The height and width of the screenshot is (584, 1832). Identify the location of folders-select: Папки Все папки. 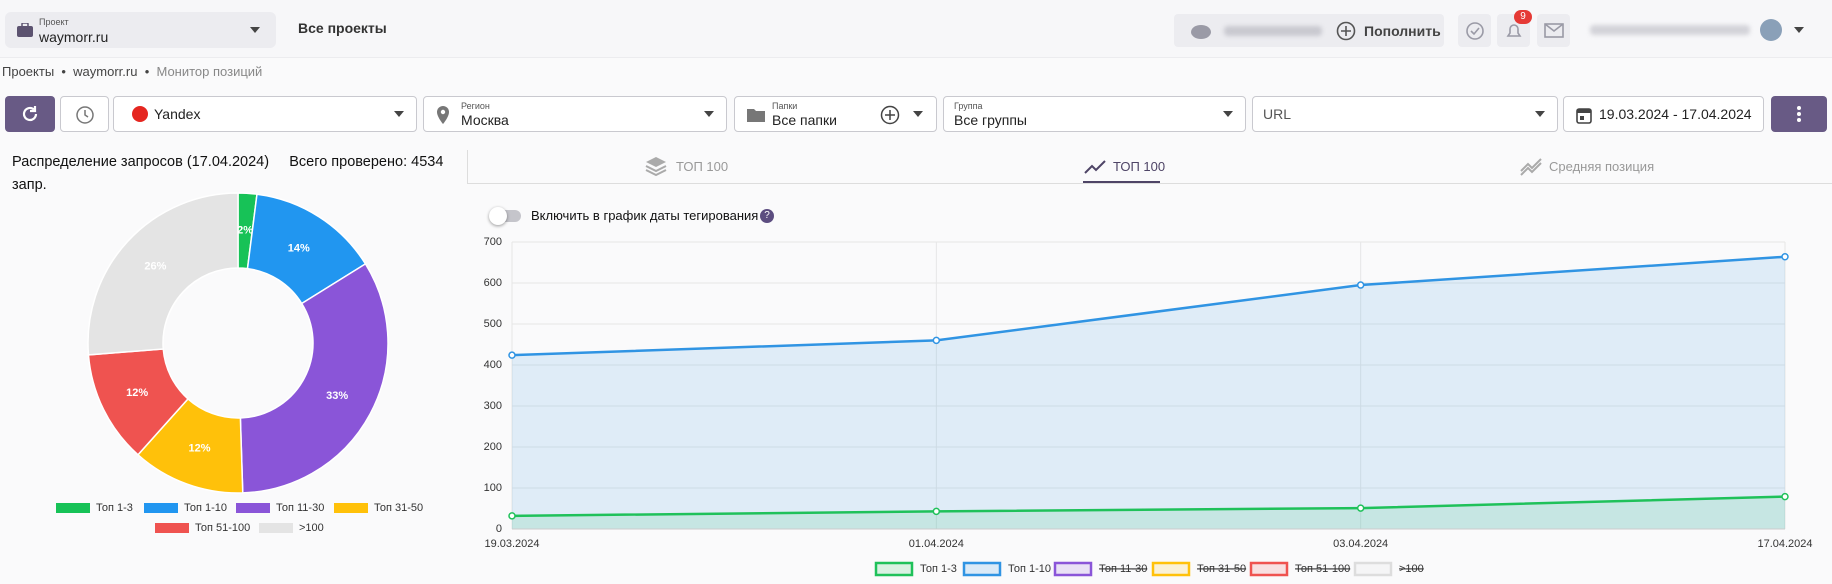
(835, 114).